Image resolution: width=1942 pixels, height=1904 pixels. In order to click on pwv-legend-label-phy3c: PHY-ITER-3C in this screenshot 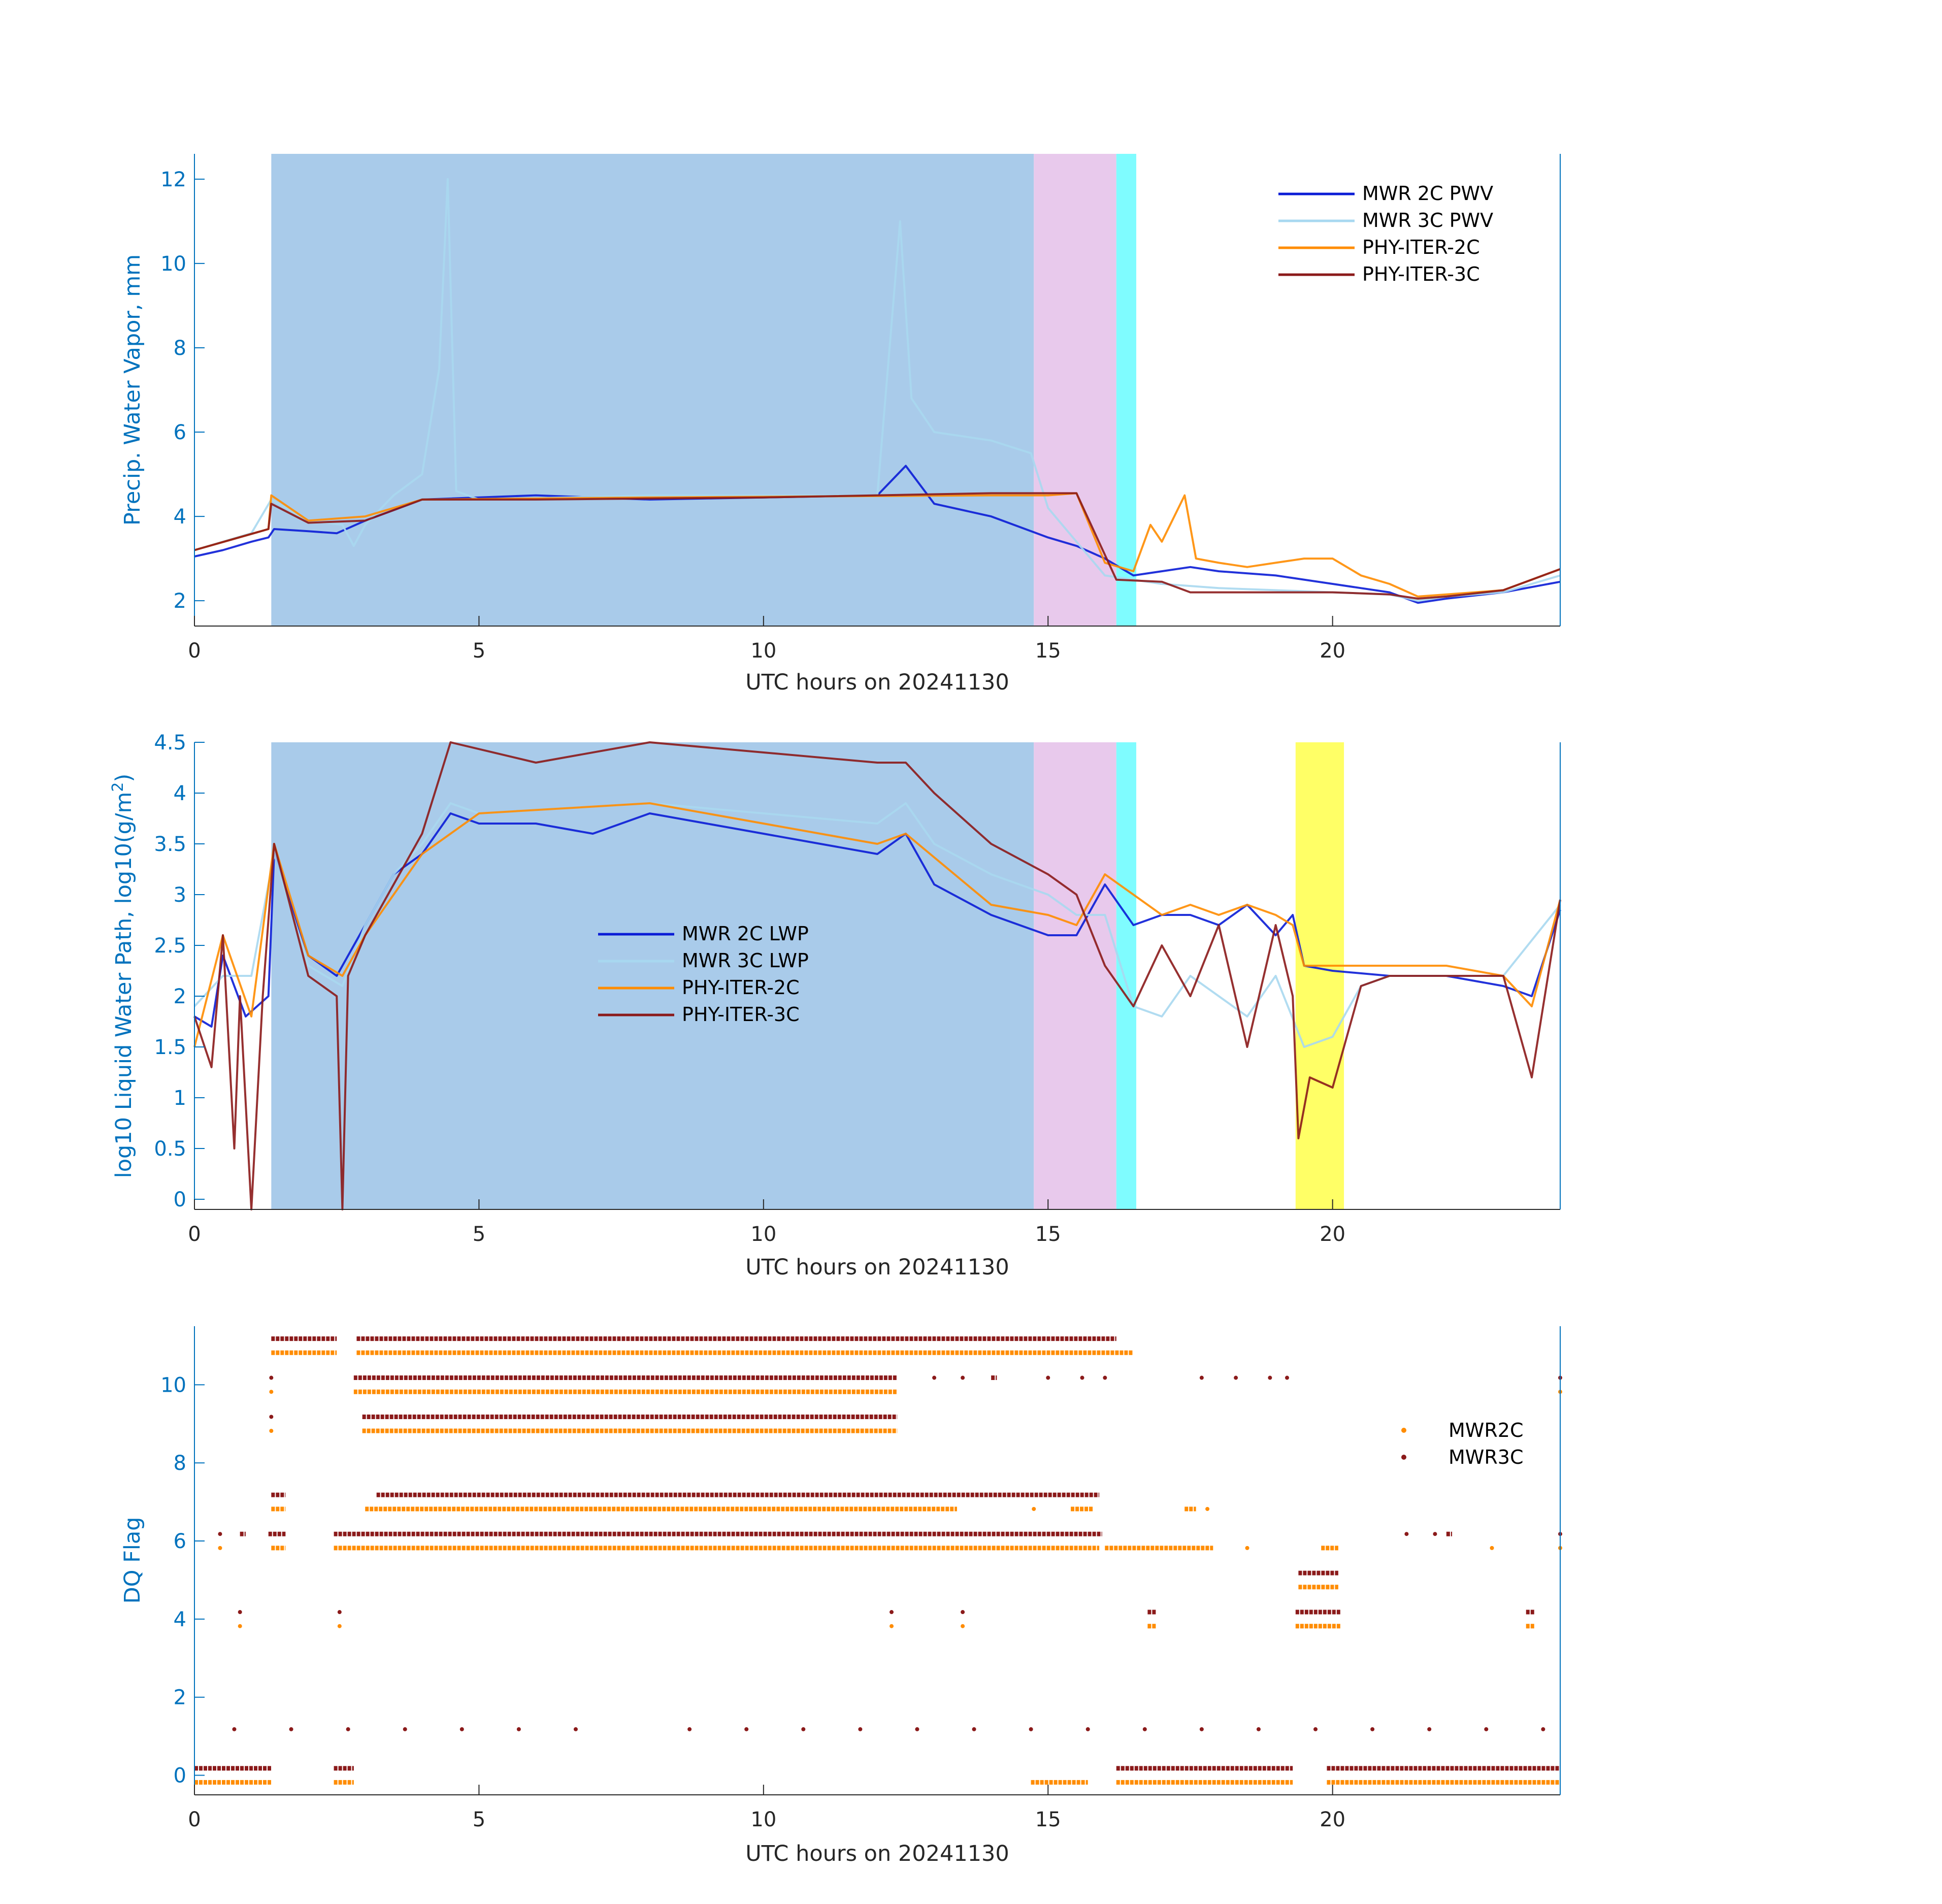, I will do `click(1421, 274)`.